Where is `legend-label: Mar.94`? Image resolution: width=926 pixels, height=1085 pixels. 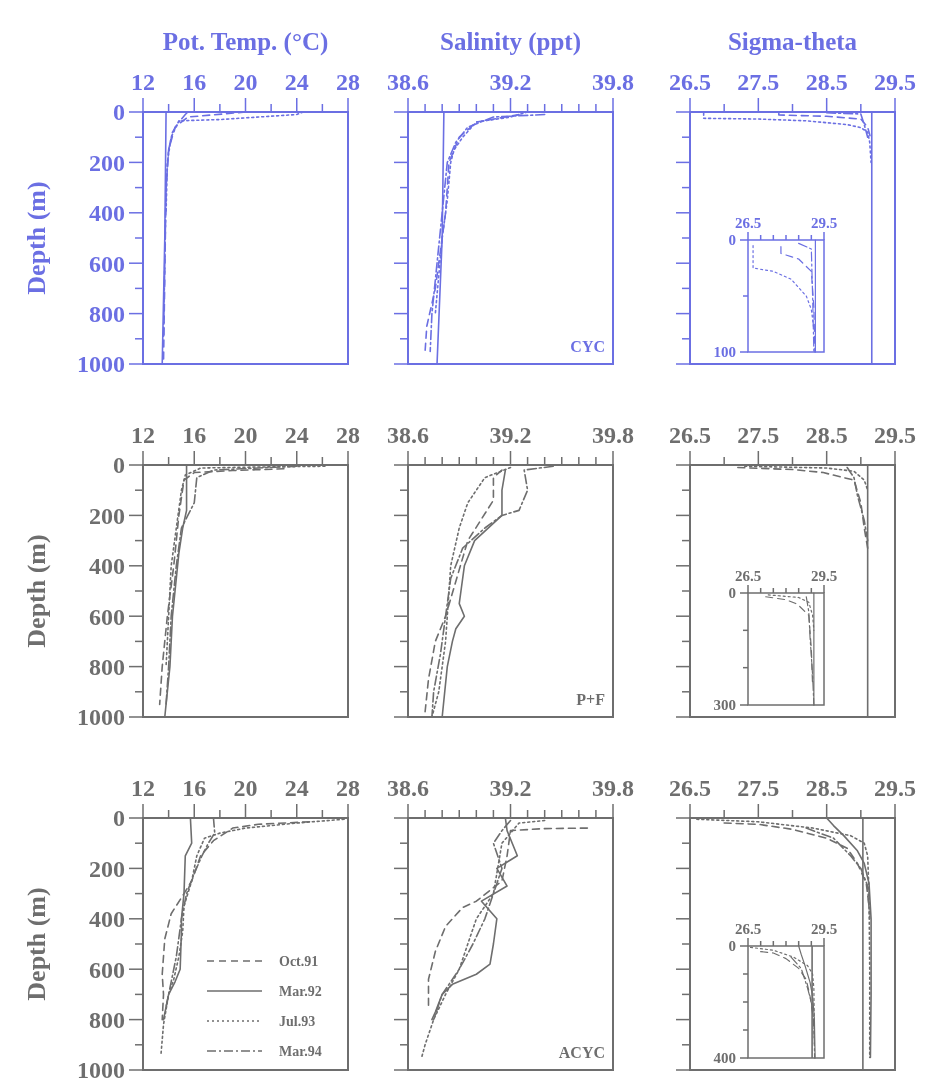
legend-label: Mar.94 is located at coordinates (300, 1051).